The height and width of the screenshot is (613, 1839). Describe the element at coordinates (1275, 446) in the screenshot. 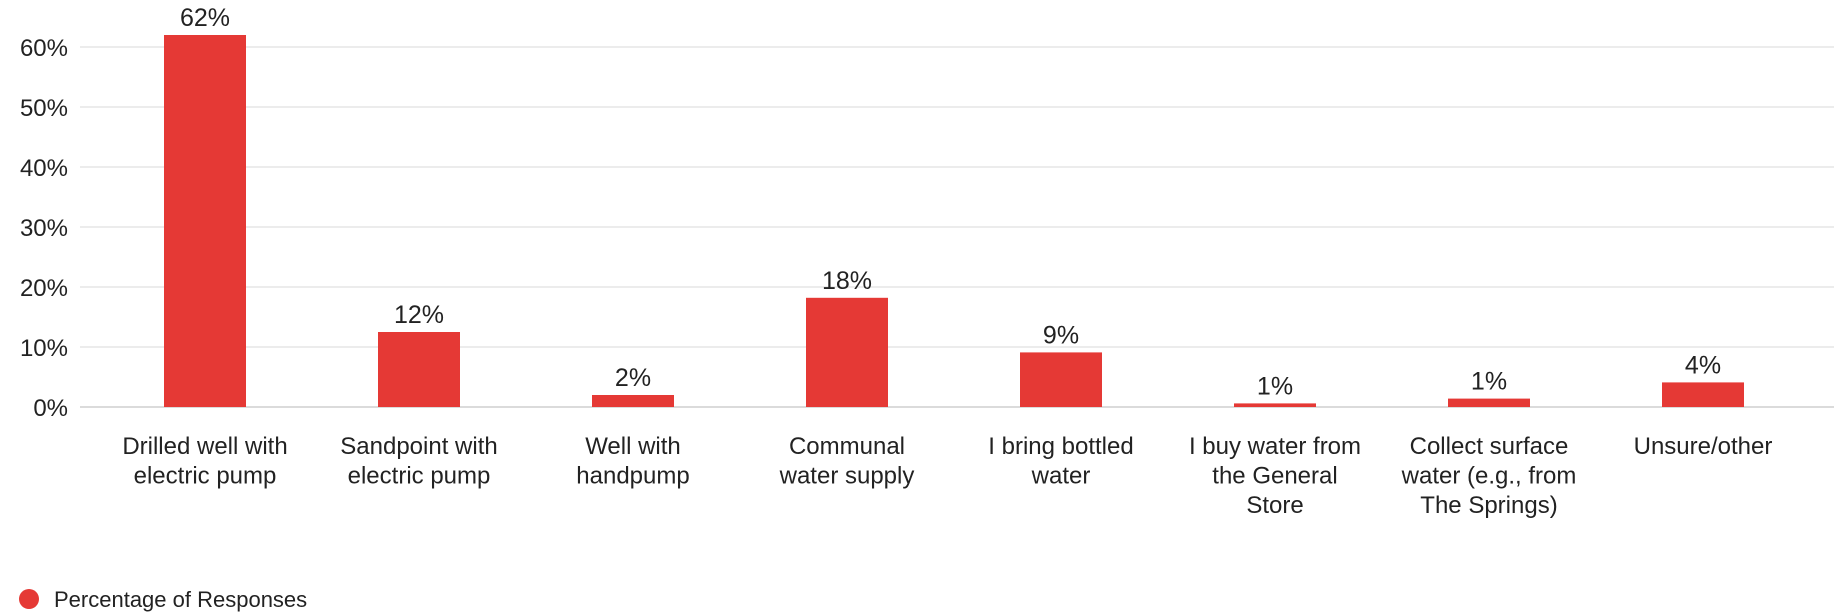

I see `x-category-label-line: I buy water from` at that location.